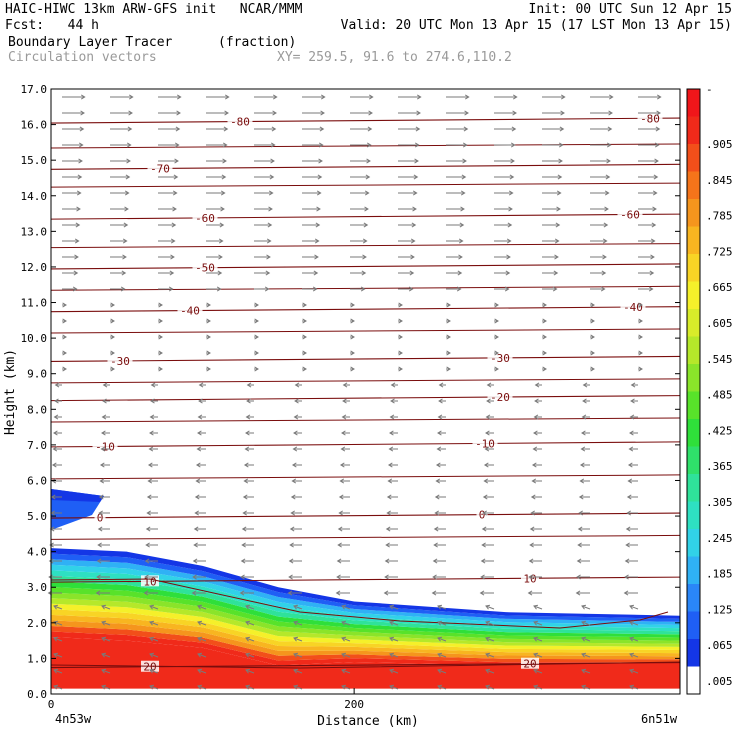 This screenshot has width=740, height=740. What do you see at coordinates (160, 168) in the screenshot?
I see `isotherm-label: -70` at bounding box center [160, 168].